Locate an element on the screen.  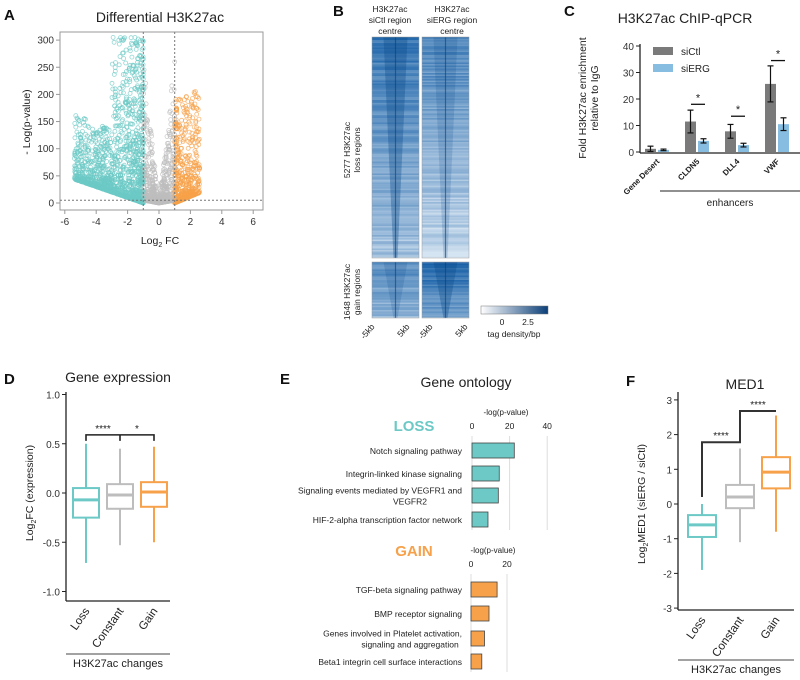
gene-expression-title: Gene expression is located at coordinates (118, 377).